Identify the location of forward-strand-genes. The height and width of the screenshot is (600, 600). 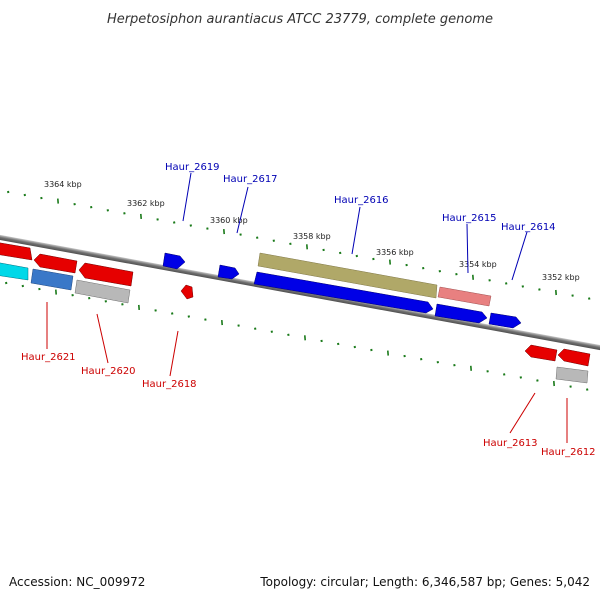
(342, 290).